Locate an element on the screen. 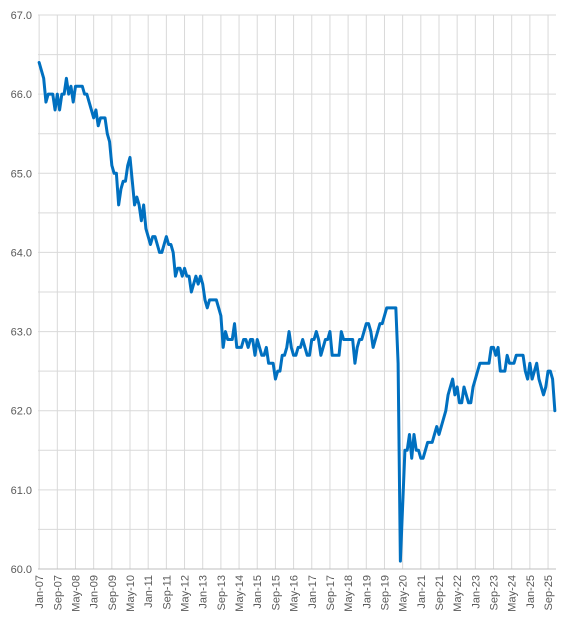 This screenshot has width=566, height=624. x-tick-label: Jan-19 is located at coordinates (367, 592).